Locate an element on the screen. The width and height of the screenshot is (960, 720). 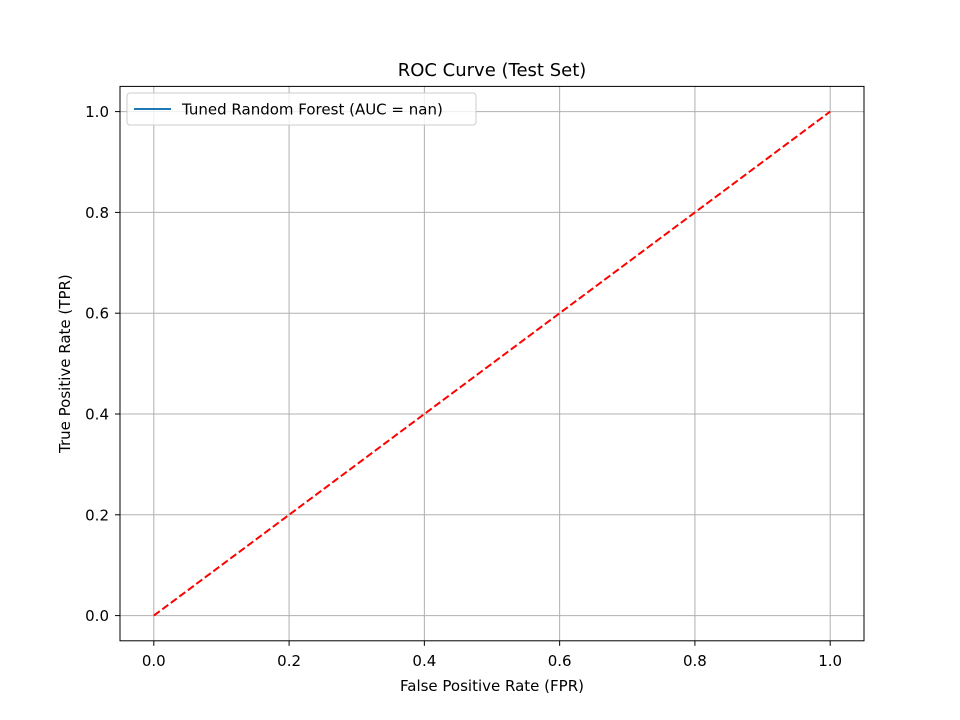
y-tick-label: 0.0 is located at coordinates (97, 616).